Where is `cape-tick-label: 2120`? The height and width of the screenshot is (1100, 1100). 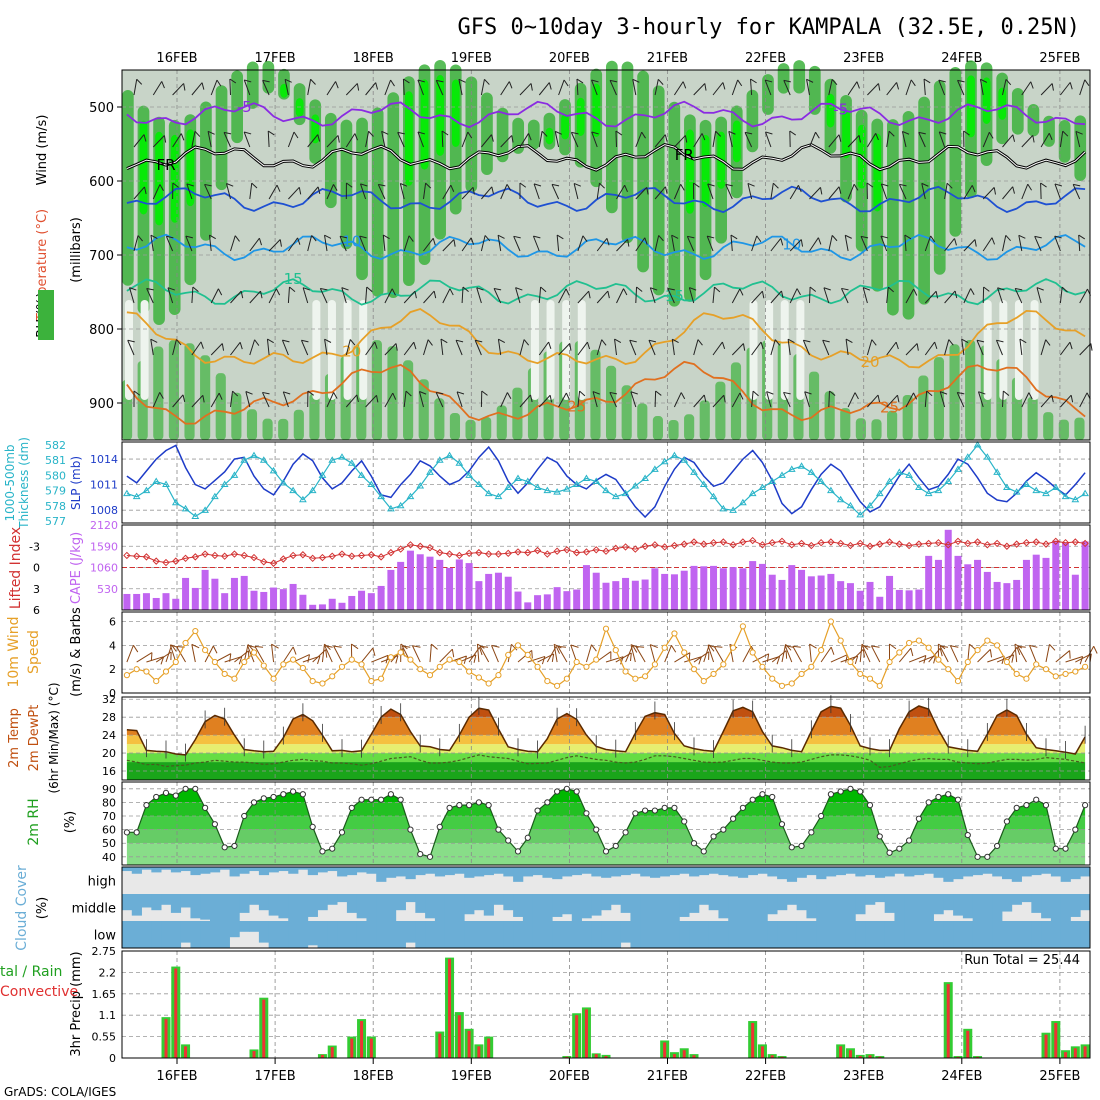 cape-tick-label: 2120 is located at coordinates (104, 525).